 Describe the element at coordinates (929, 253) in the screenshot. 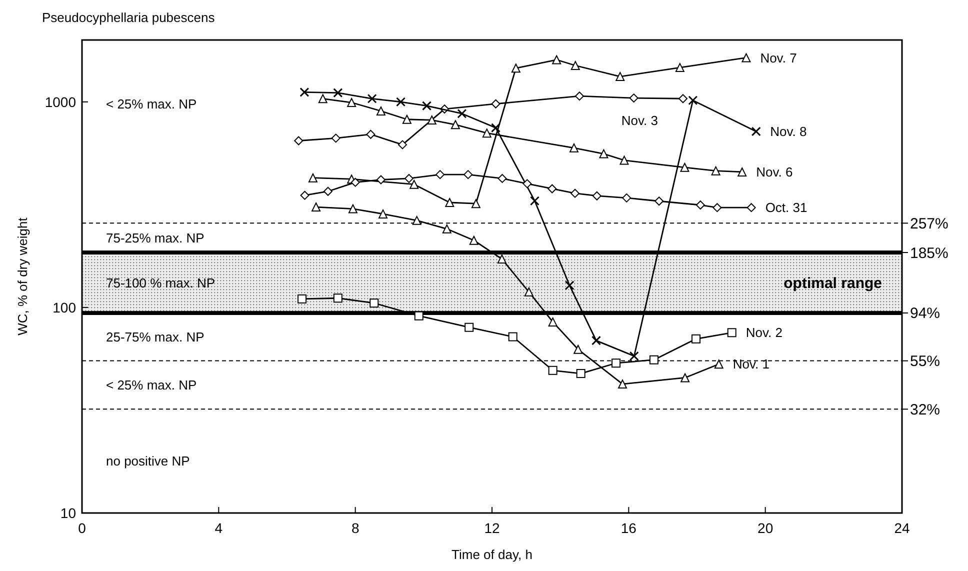

I see `ref-line-label: 185%` at that location.